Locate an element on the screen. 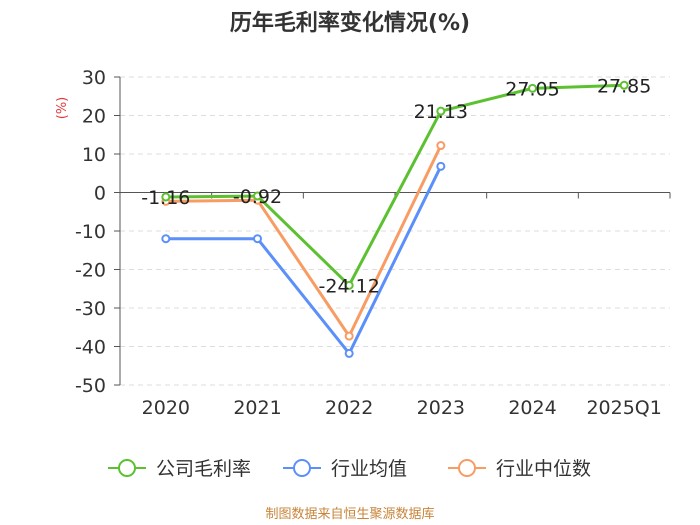 This screenshot has width=700, height=525. data-label: 27.05 is located at coordinates (532, 89).